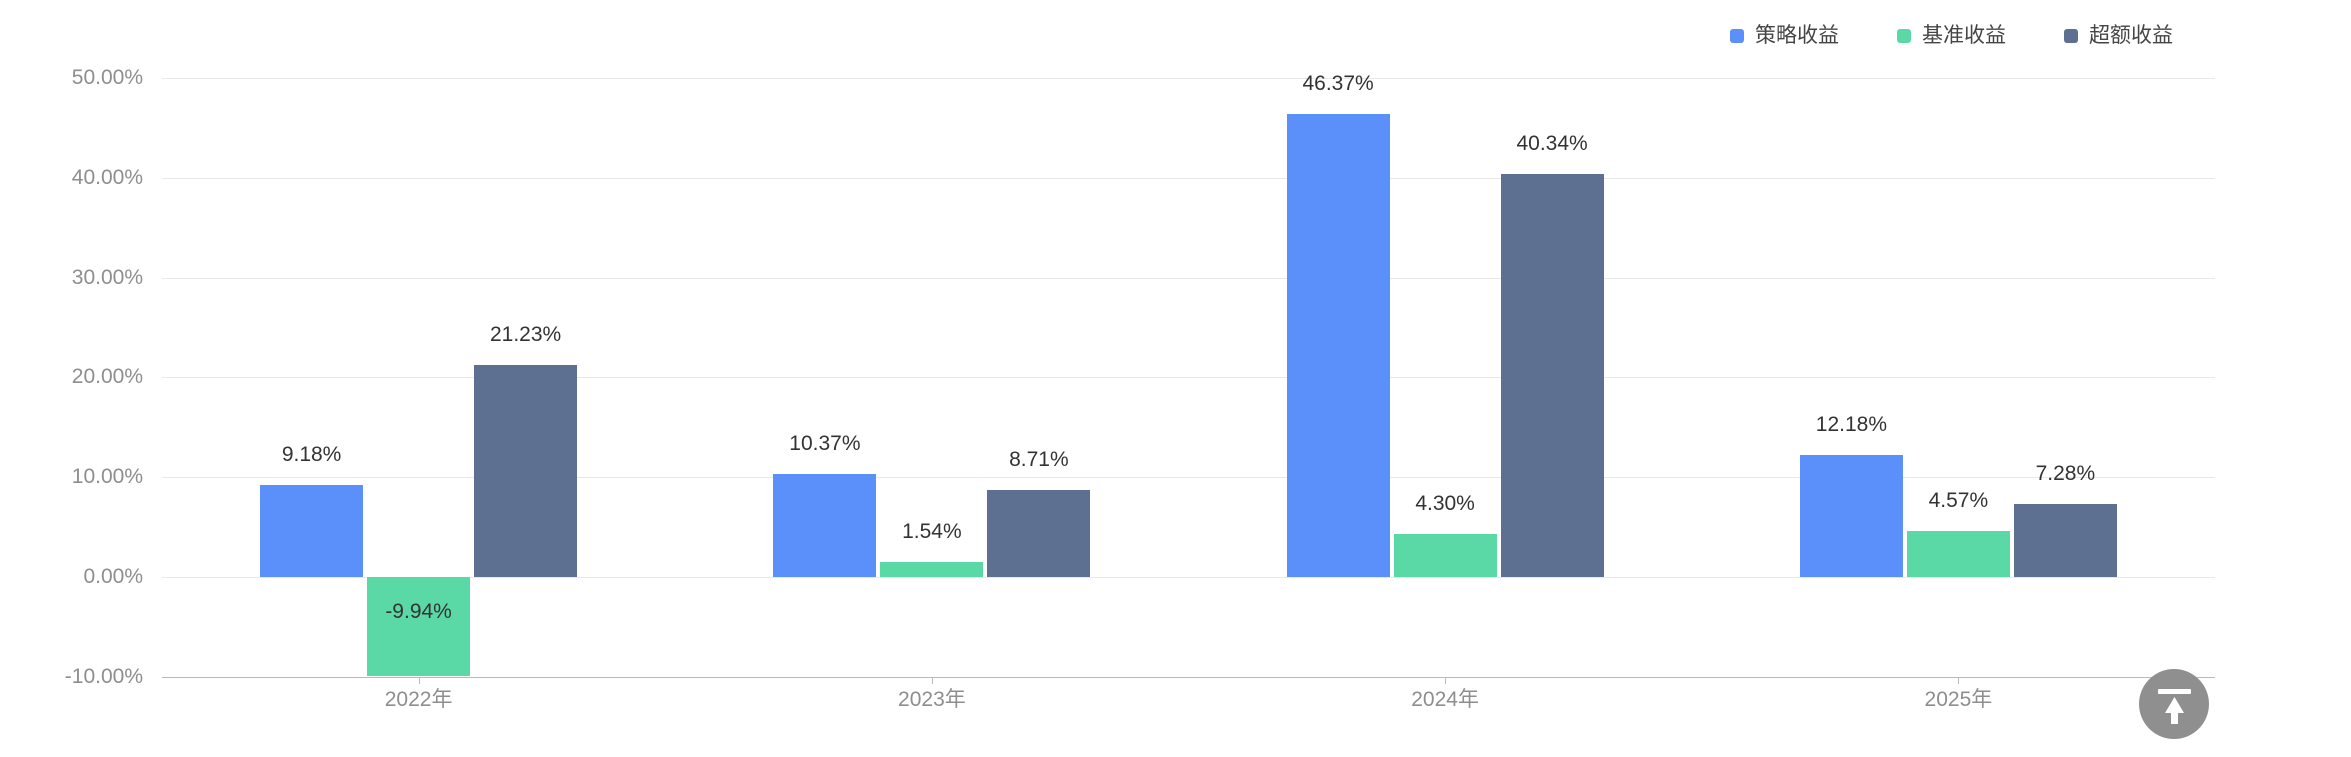 This screenshot has height=757, width=2351. I want to click on bar-value-label: -9.94%, so click(418, 611).